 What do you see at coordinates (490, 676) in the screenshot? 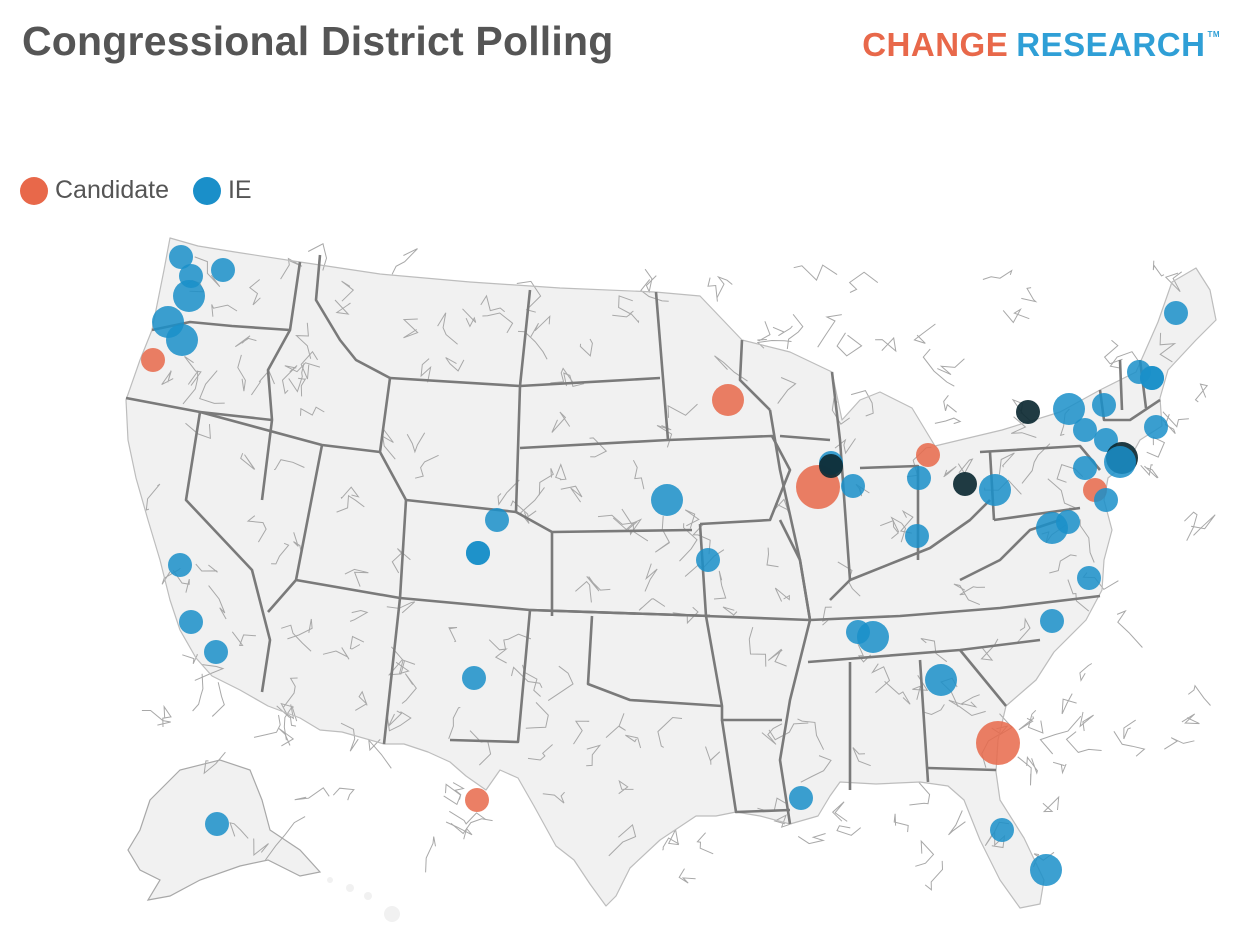
I see `nm-tx-line` at bounding box center [490, 676].